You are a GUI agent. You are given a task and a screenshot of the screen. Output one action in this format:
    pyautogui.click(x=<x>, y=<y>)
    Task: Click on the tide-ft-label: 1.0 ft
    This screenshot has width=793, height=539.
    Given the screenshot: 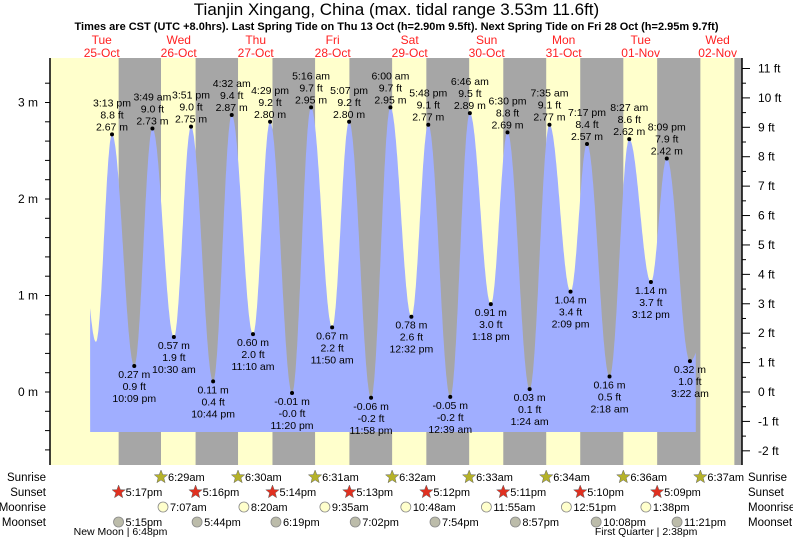 What is the action you would take?
    pyautogui.click(x=689, y=382)
    